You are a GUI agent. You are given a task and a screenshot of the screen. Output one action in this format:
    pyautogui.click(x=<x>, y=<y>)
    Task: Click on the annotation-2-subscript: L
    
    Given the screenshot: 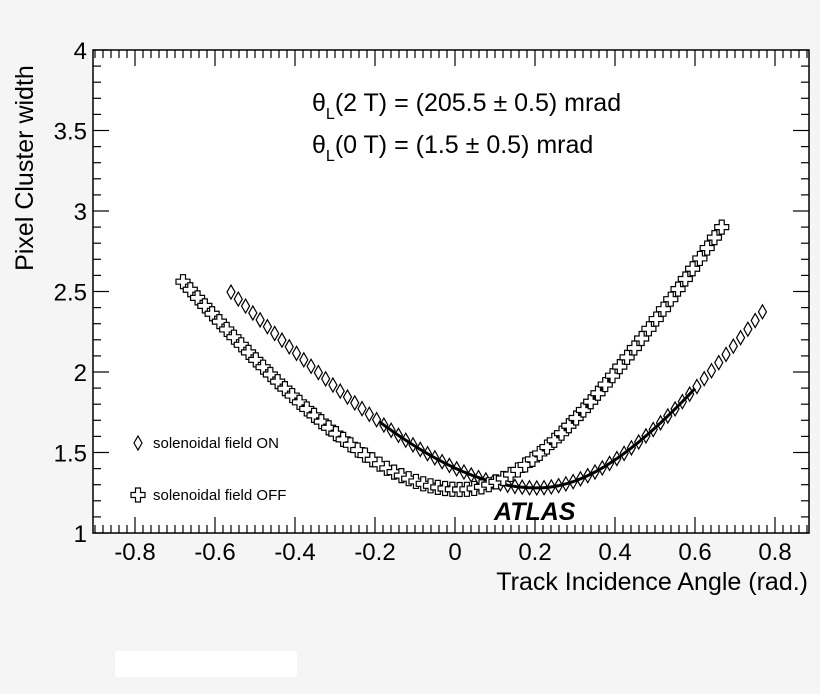 What is the action you would take?
    pyautogui.click(x=330, y=156)
    